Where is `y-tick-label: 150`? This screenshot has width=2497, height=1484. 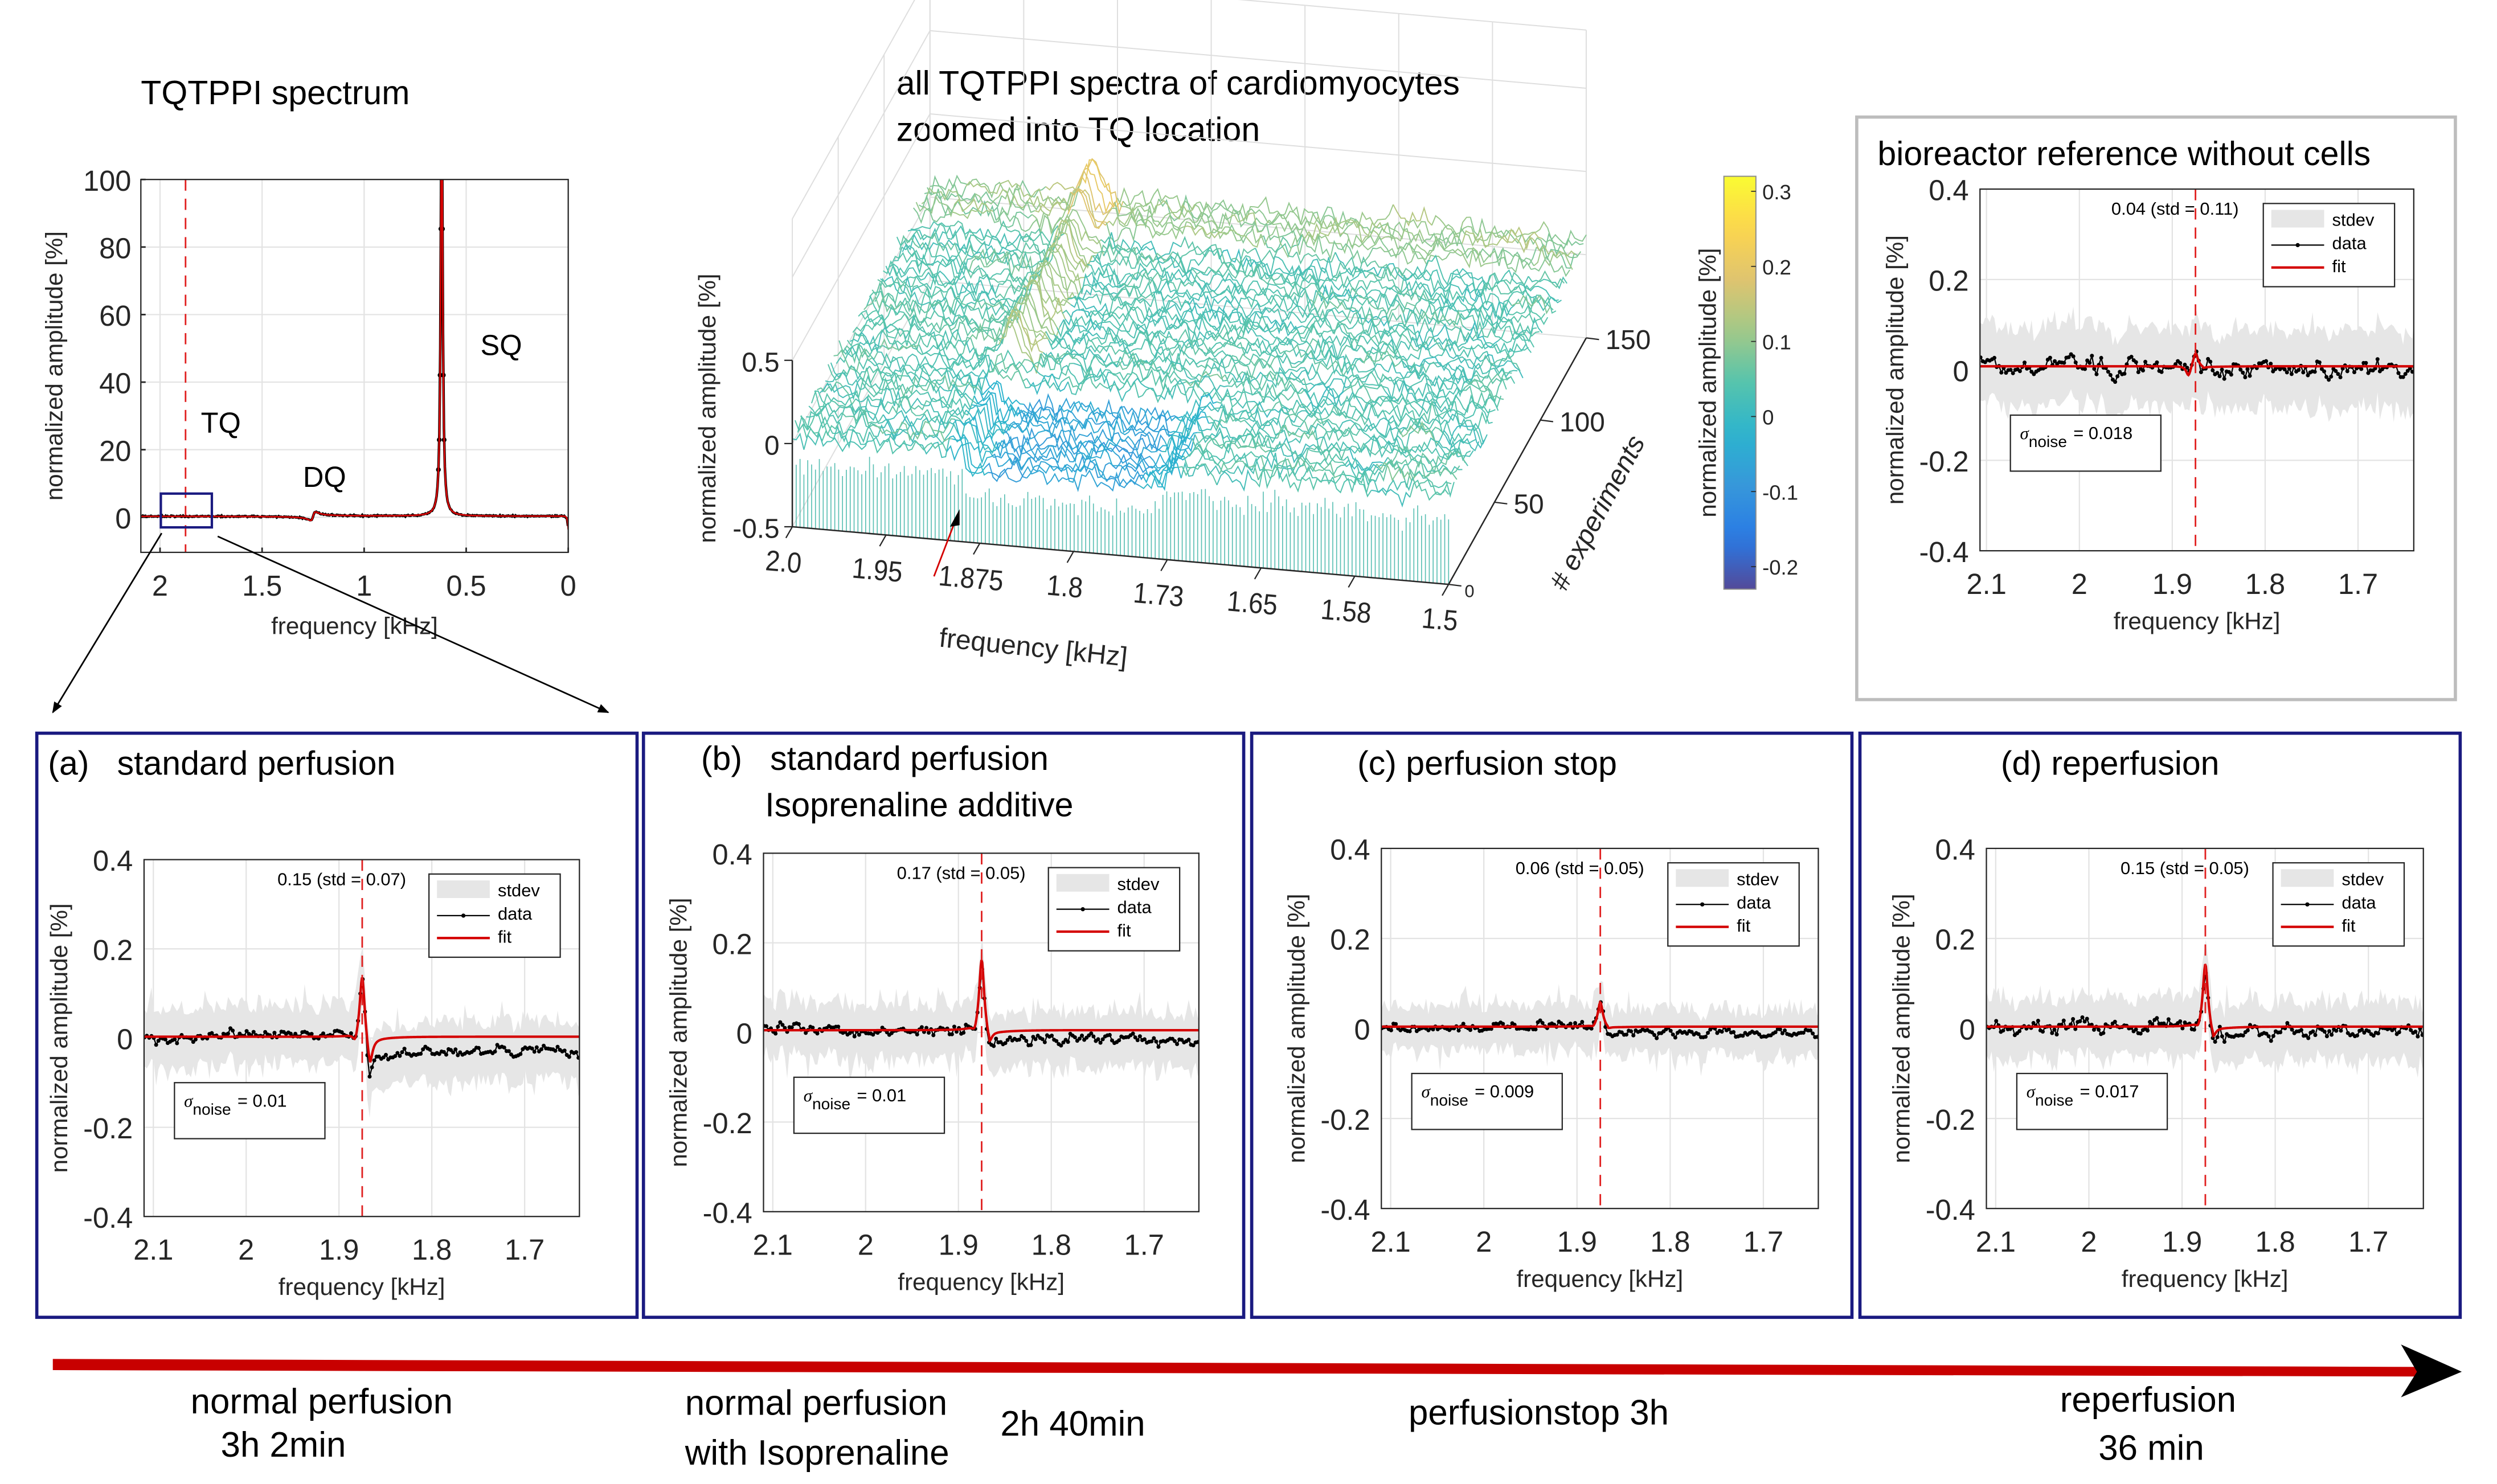
y-tick-label: 150 is located at coordinates (1629, 340).